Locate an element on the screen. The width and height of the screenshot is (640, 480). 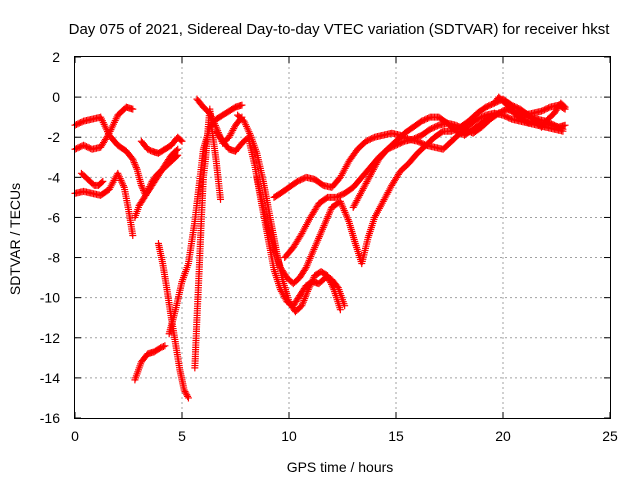
x-tick-label: 10 is located at coordinates (289, 436).